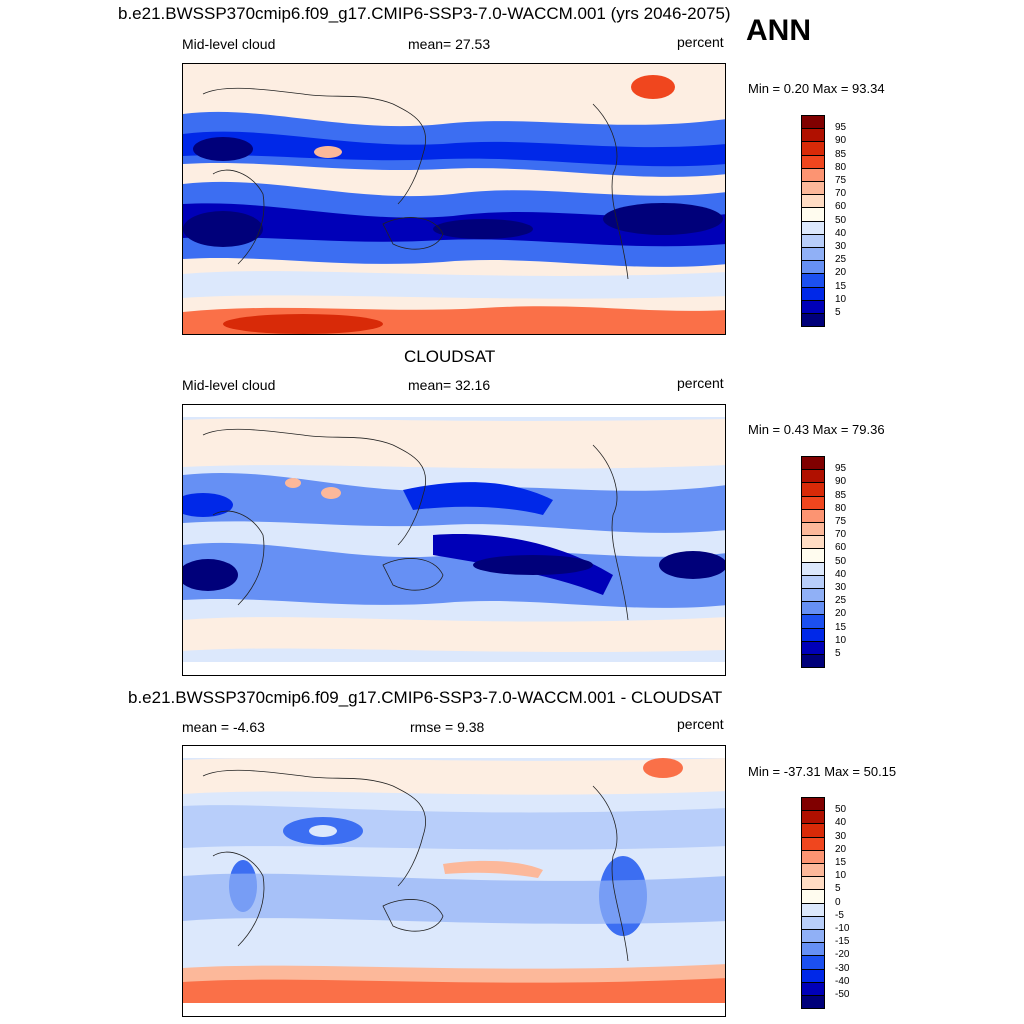 Image resolution: width=1024 pixels, height=1024 pixels. I want to click on panel-model-minmax: Min = 0.20 Max = 93.34, so click(816, 88).